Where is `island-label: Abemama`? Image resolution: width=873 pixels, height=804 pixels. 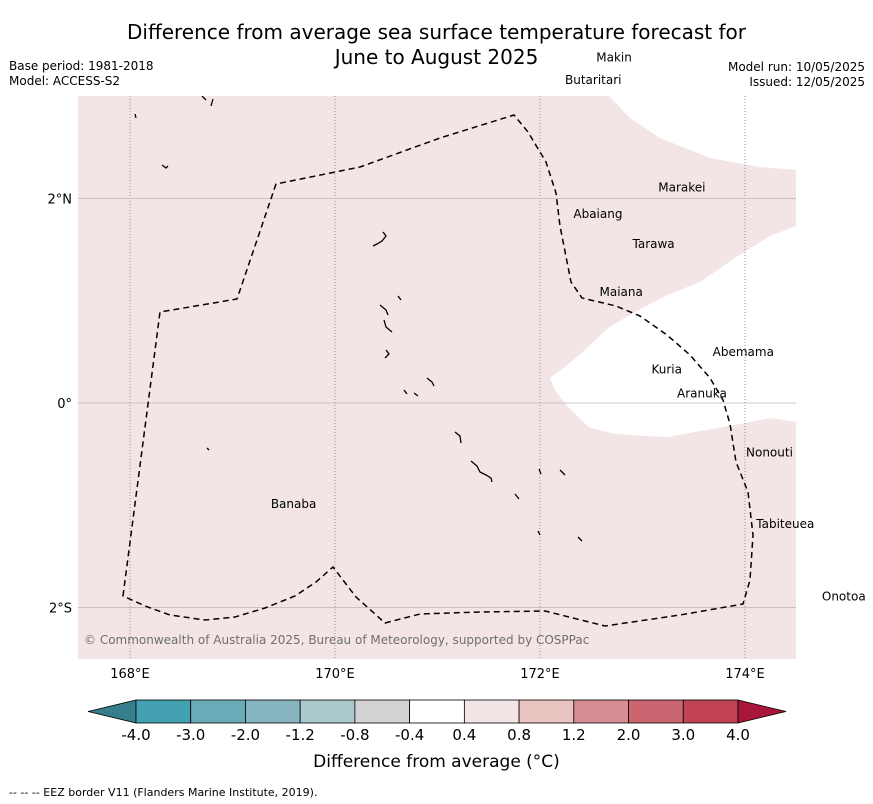 island-label: Abemama is located at coordinates (743, 352).